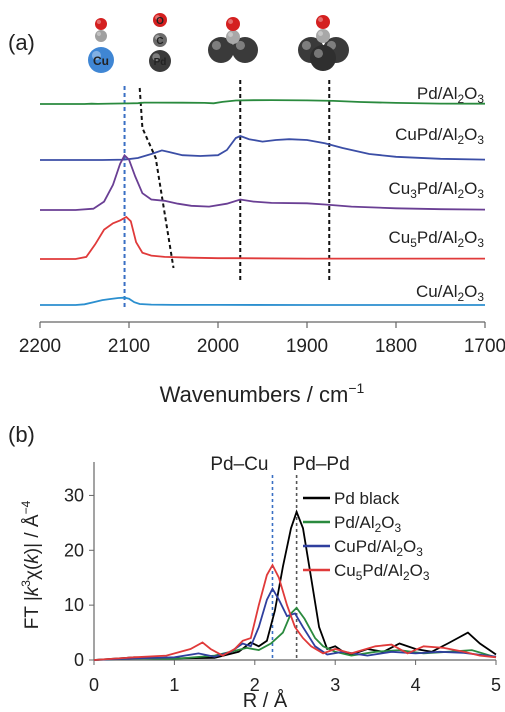 This screenshot has width=505, height=712. I want to click on peak-shift-line, so click(156, 178).